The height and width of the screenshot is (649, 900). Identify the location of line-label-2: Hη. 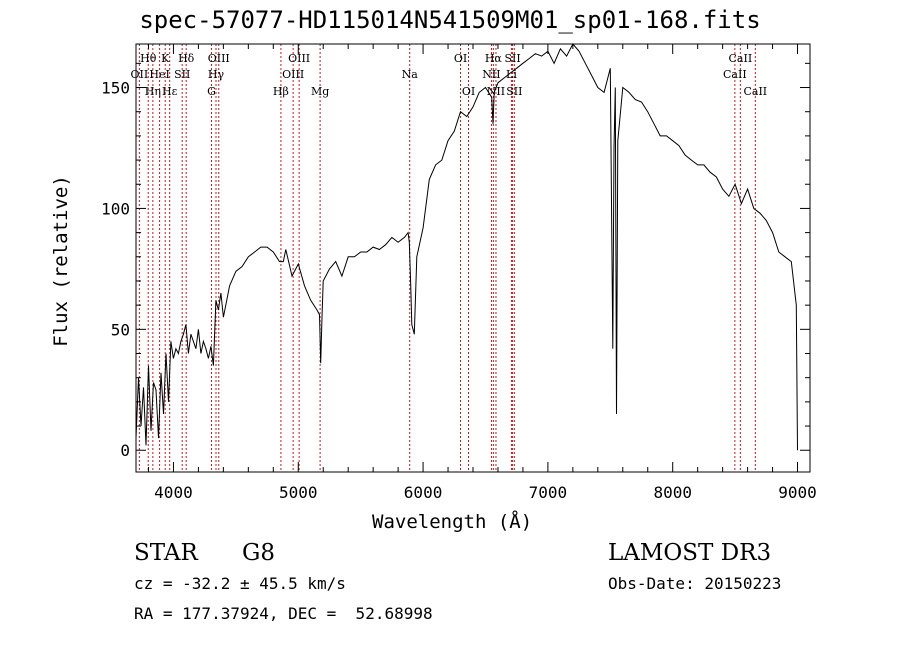
(153, 91).